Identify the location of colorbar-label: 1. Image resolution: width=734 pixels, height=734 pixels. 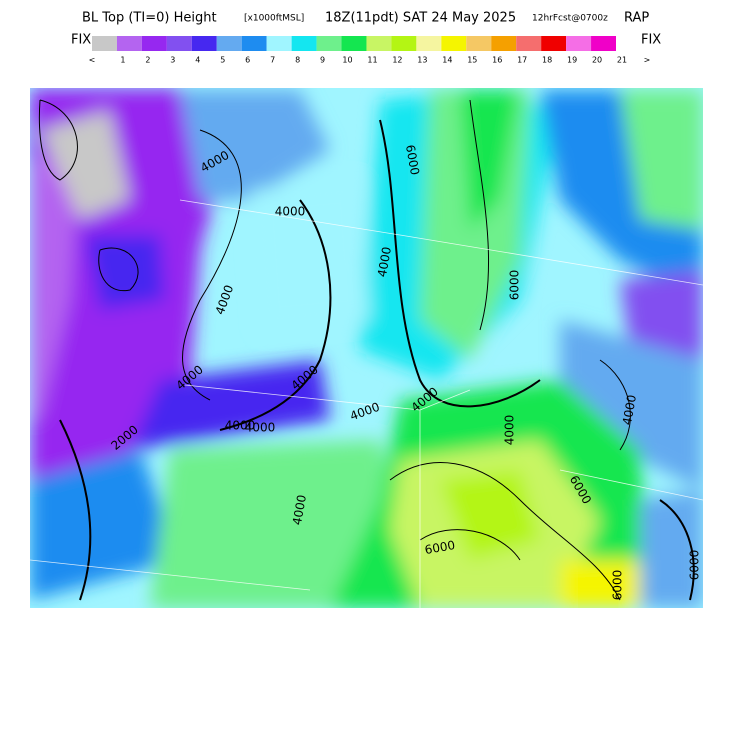
(122, 60).